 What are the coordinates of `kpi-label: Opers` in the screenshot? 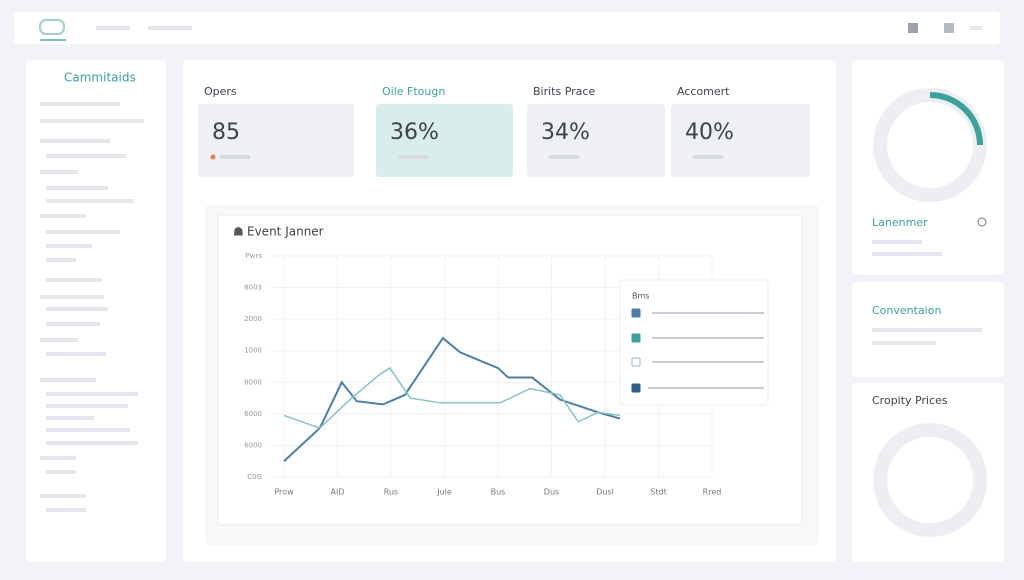 It's located at (220, 91).